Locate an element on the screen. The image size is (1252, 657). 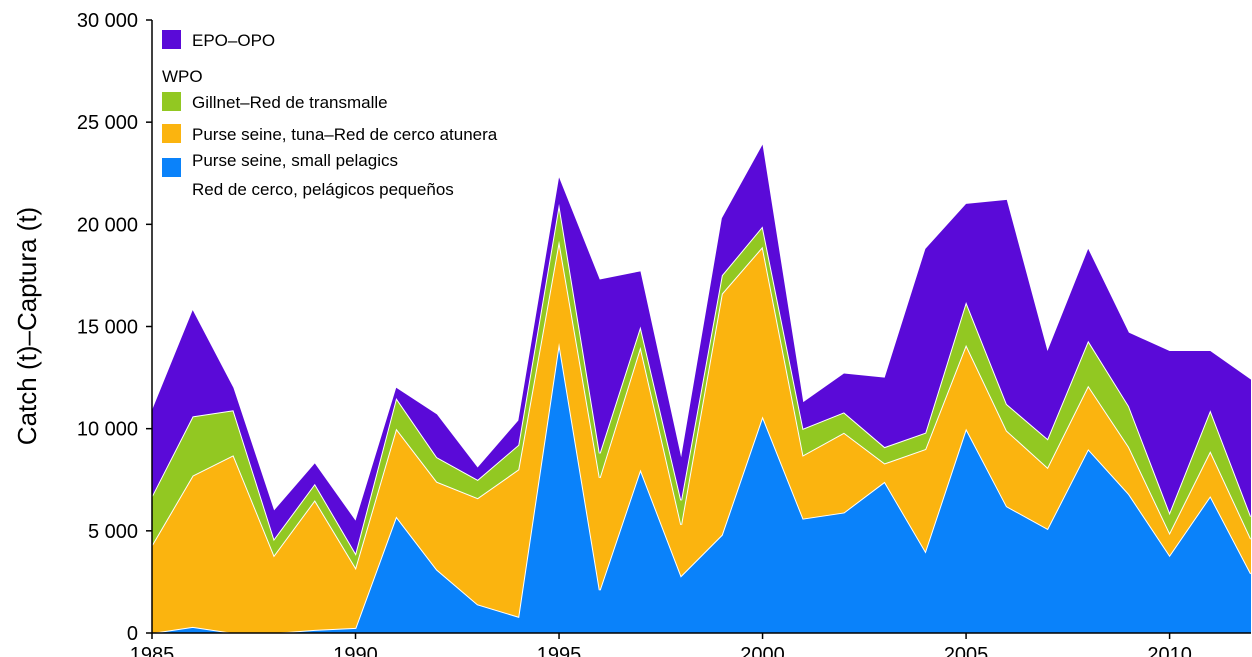
y-tick-label: 20 000 is located at coordinates (107, 225).